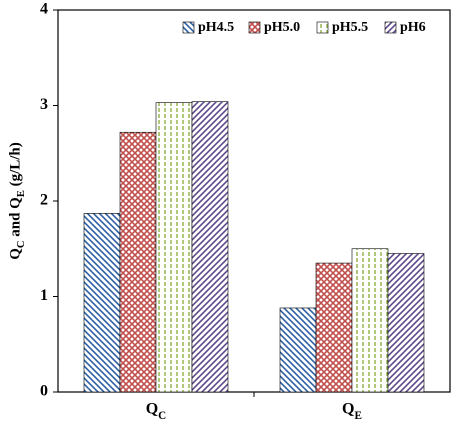 The width and height of the screenshot is (454, 424). What do you see at coordinates (350, 27) in the screenshot?
I see `legend-label: pH5.5` at bounding box center [350, 27].